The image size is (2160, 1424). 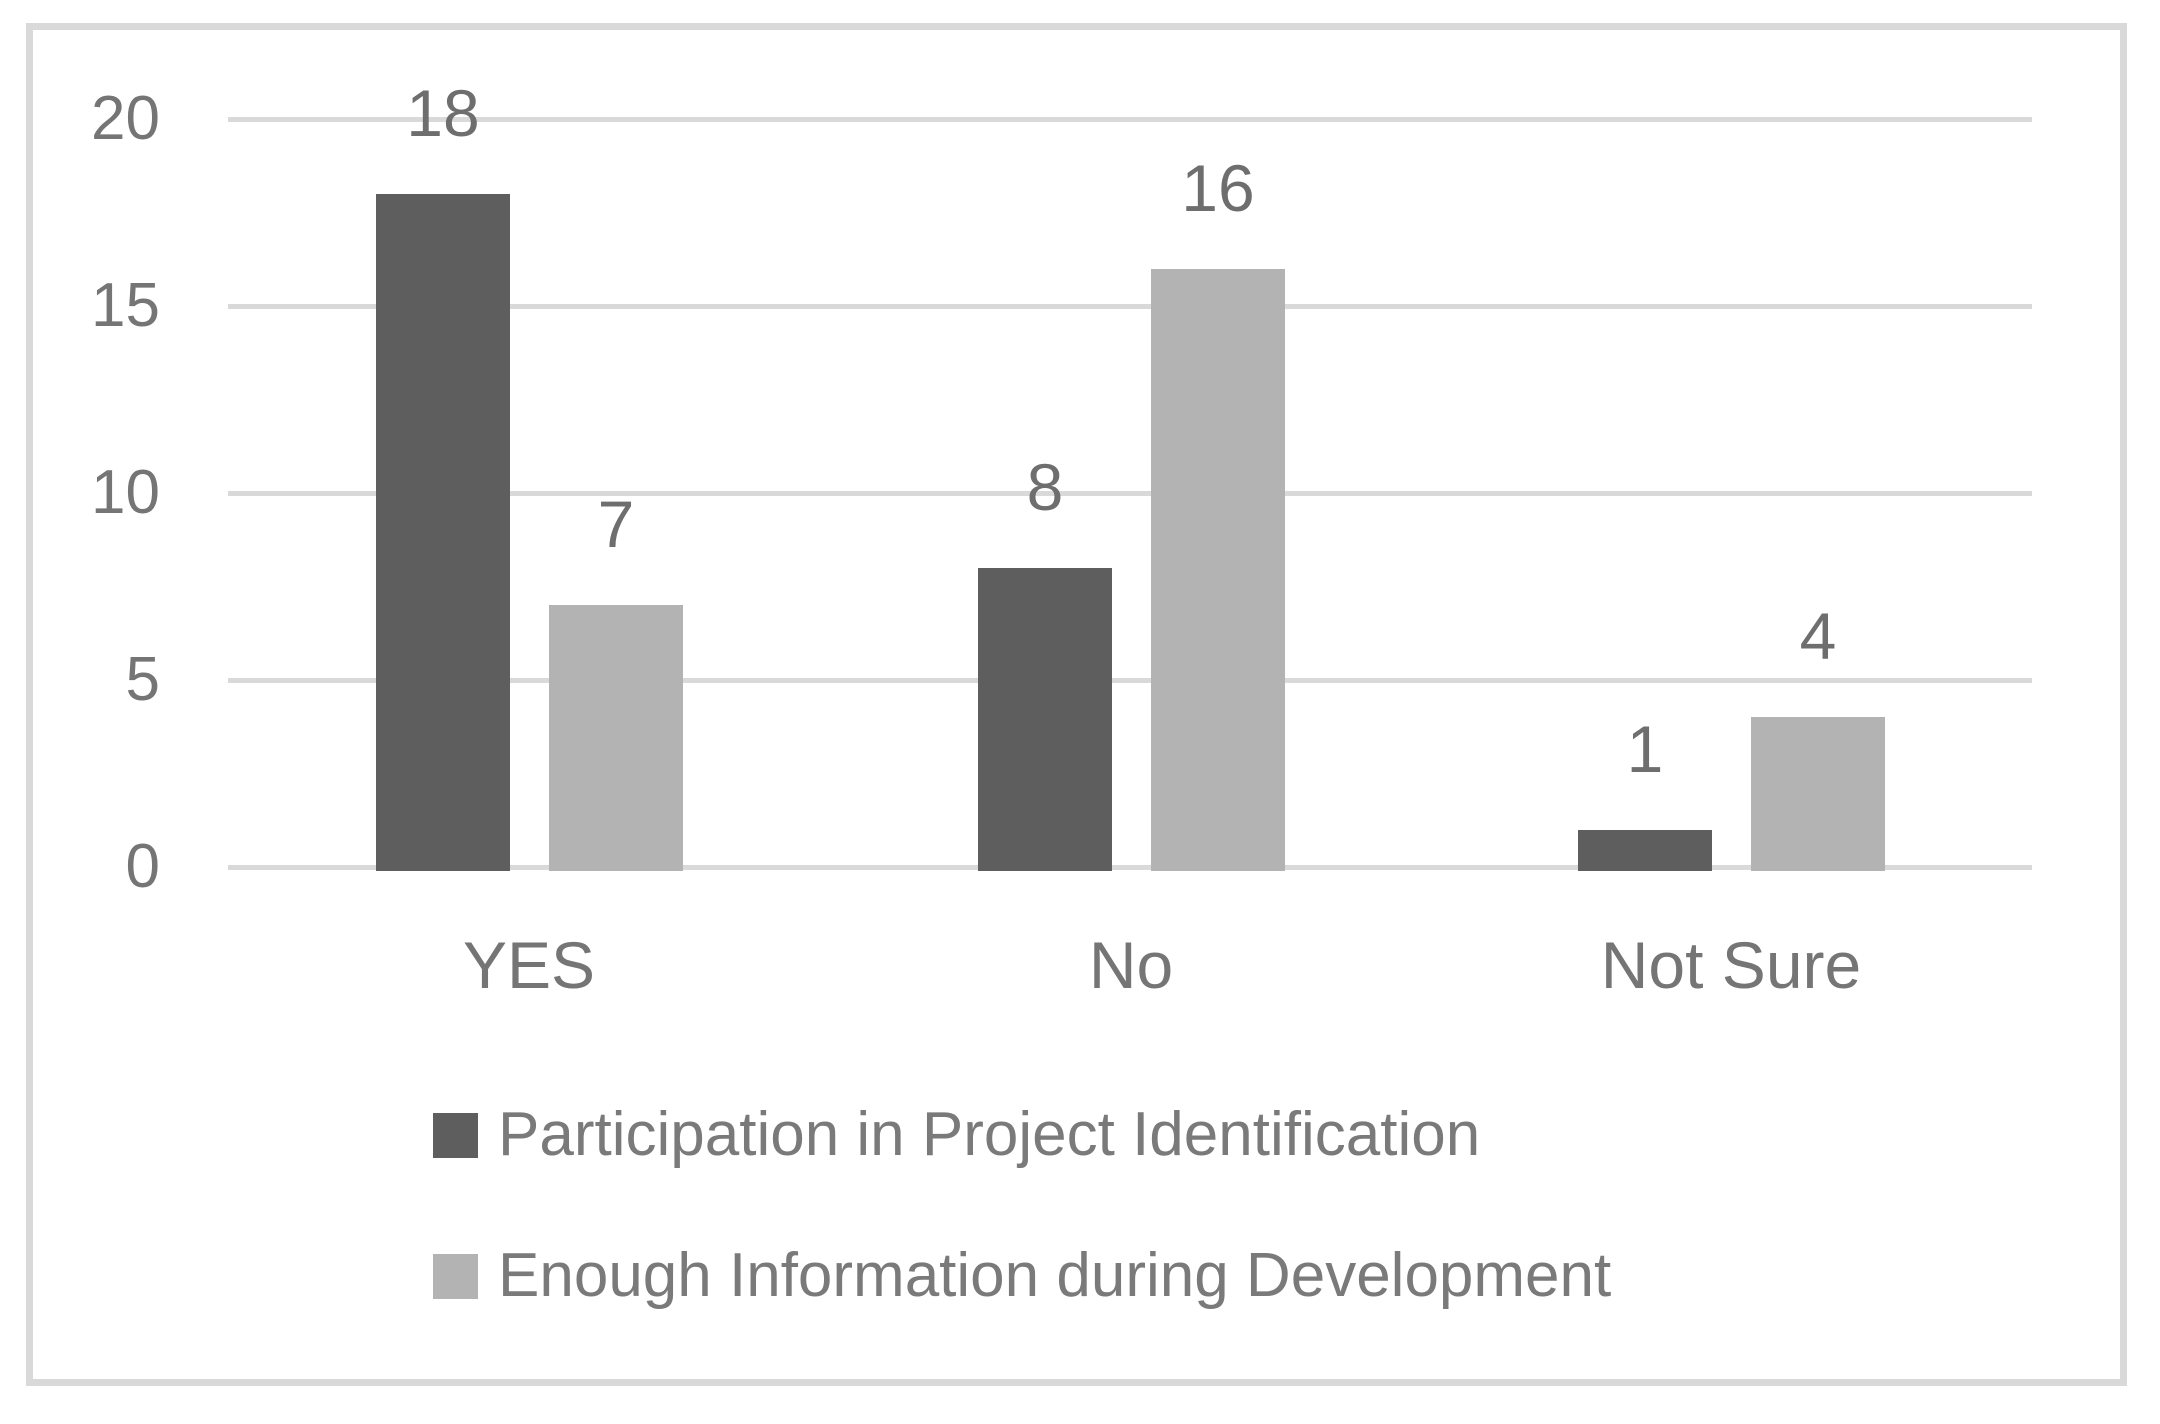 What do you see at coordinates (529, 965) in the screenshot?
I see `x-axis-category-label: YES` at bounding box center [529, 965].